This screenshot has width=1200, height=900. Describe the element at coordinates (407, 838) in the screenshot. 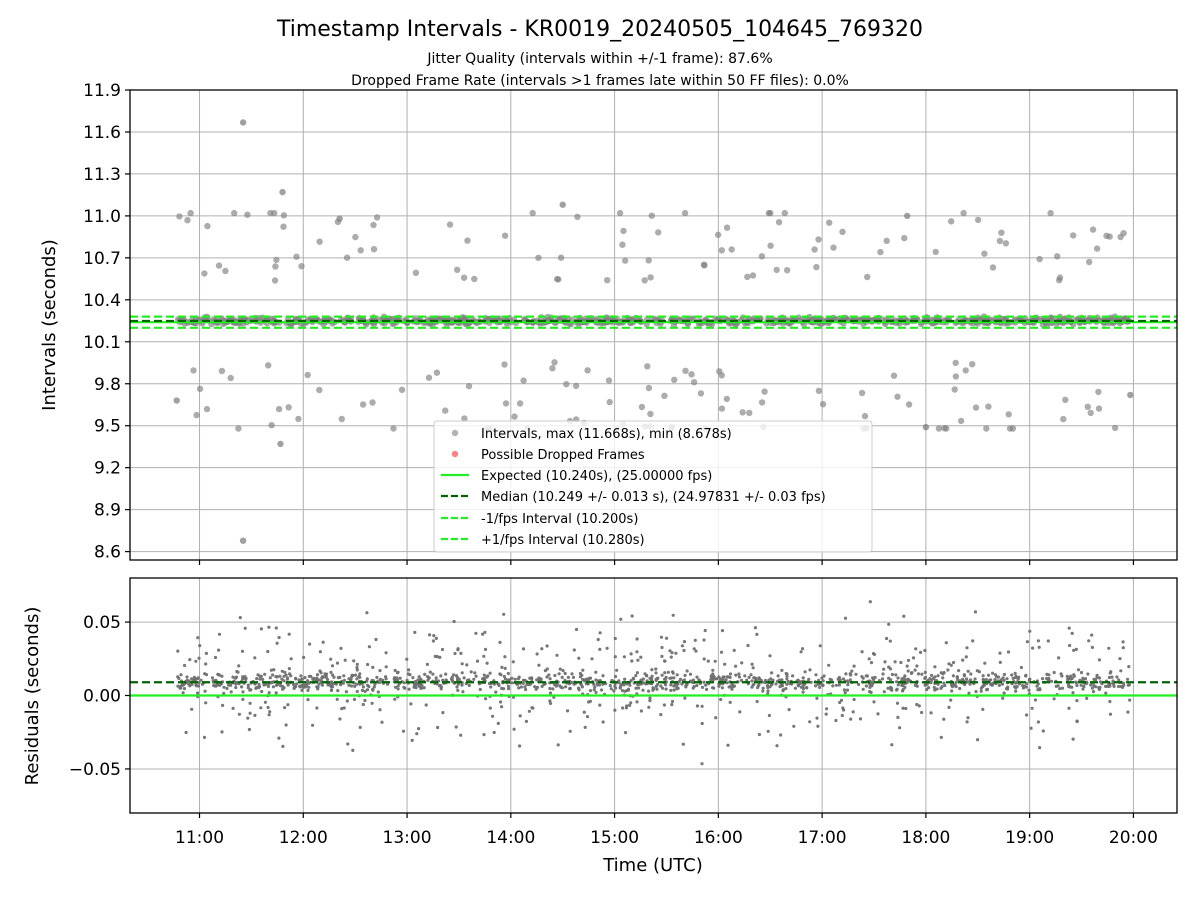

I see `x-tick-label: 13:00` at that location.